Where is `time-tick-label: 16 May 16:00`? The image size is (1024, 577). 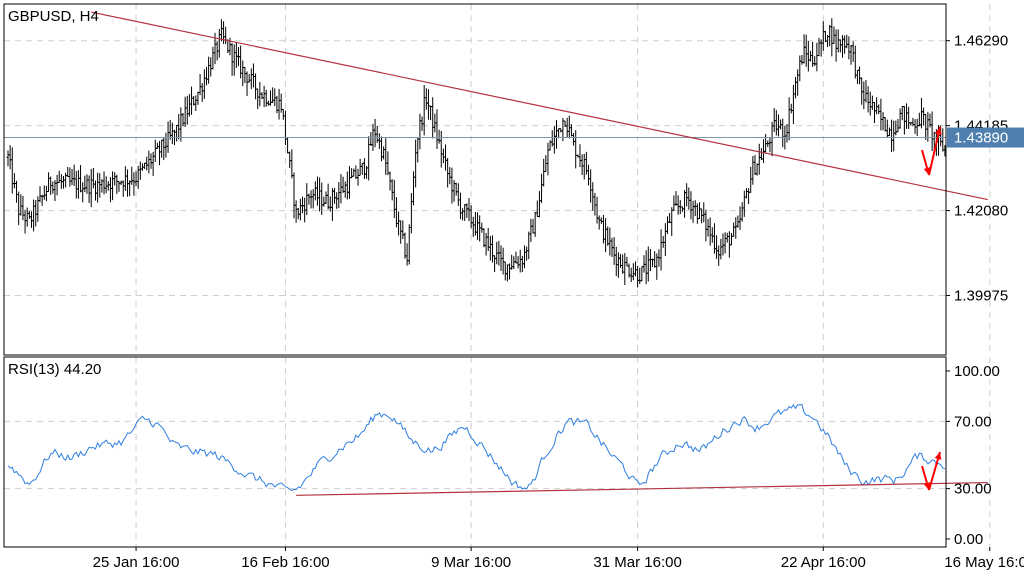
time-tick-label: 16 May 16:00 is located at coordinates (984, 562).